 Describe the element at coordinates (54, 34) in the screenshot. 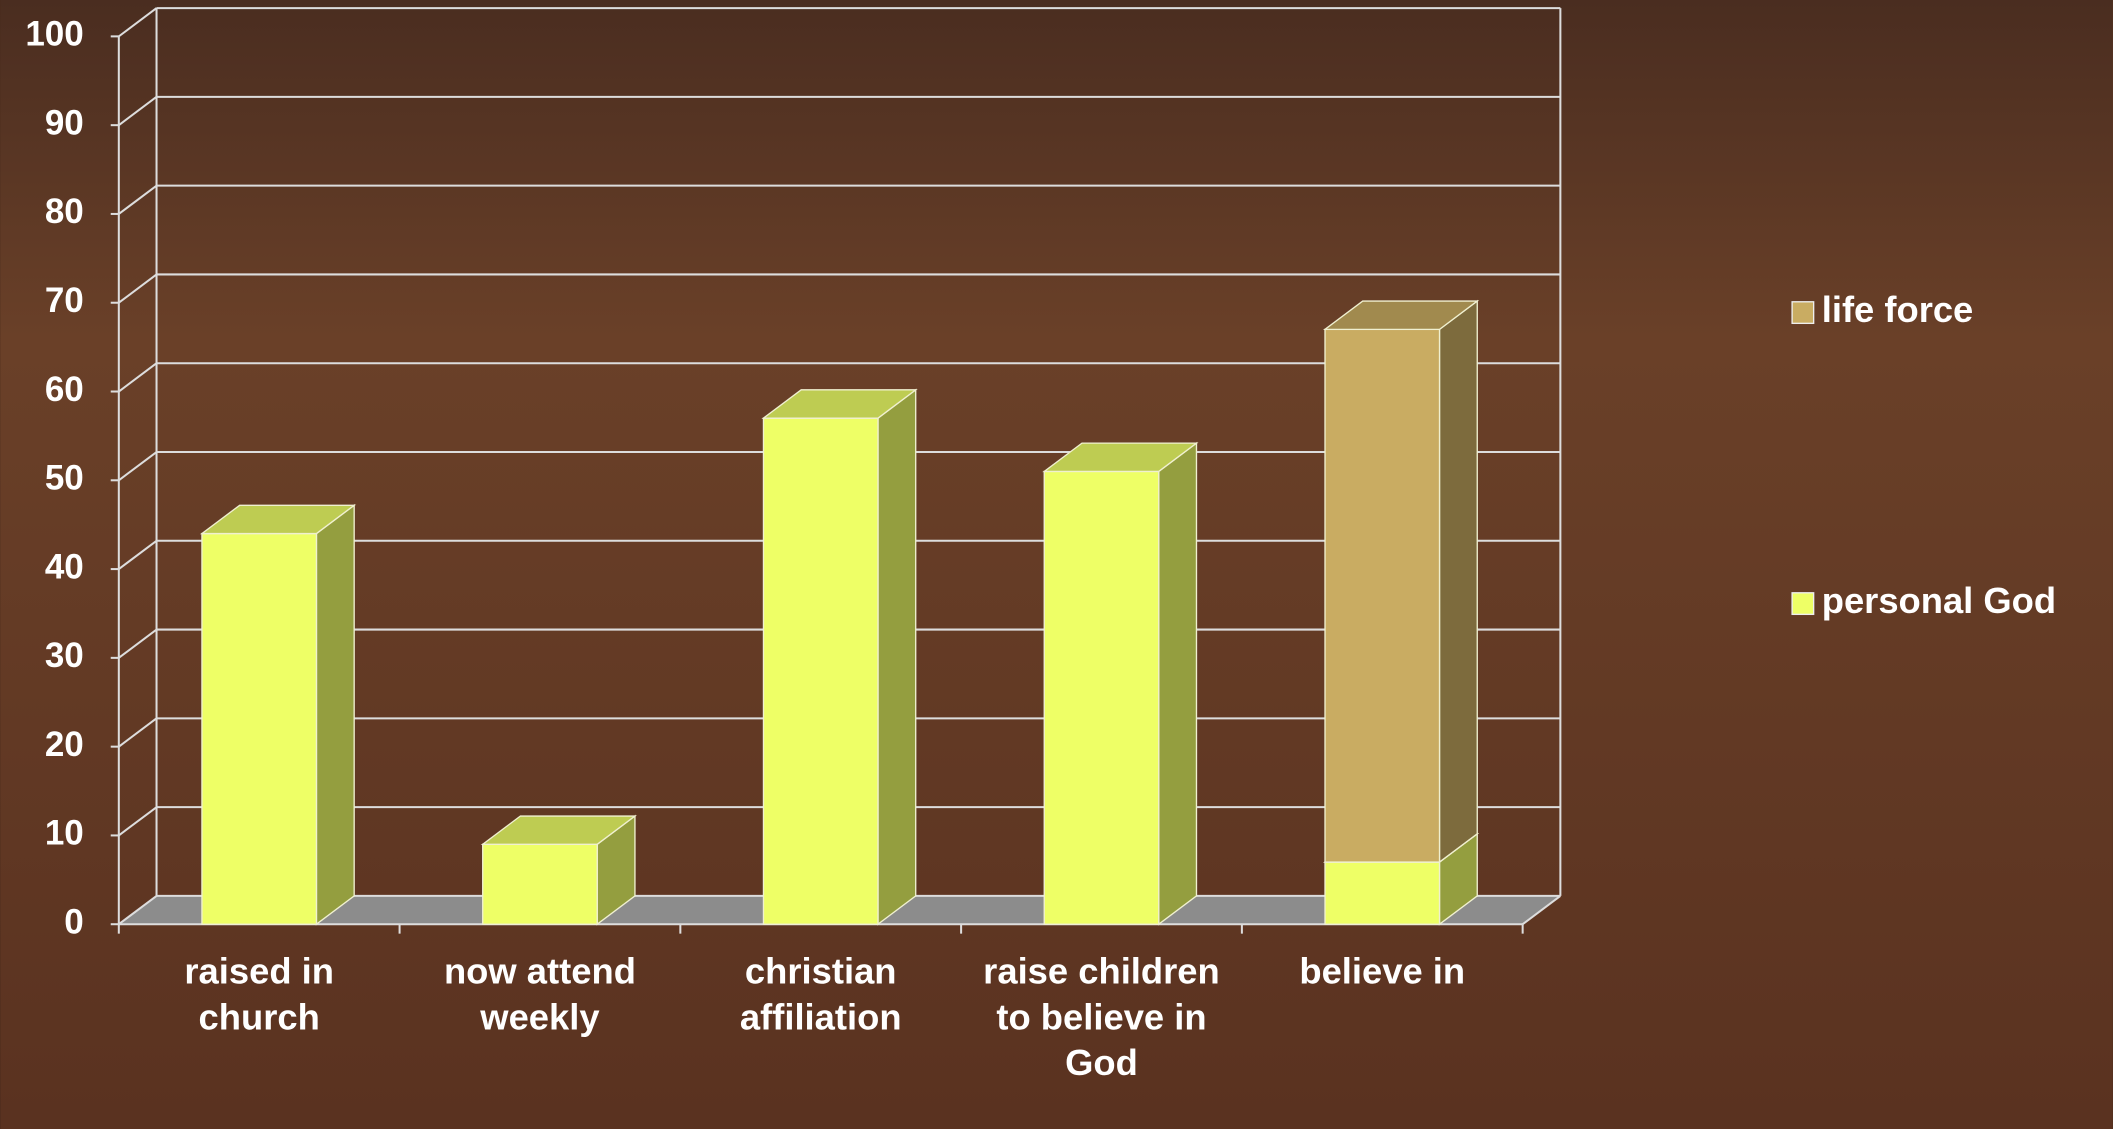

I see `y-tick-label: 100` at that location.